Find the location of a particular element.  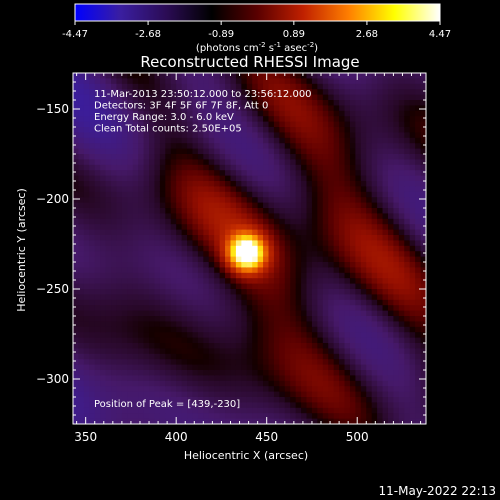

y-axis-label: Heliocentric Y (arcsec) is located at coordinates (21, 250).